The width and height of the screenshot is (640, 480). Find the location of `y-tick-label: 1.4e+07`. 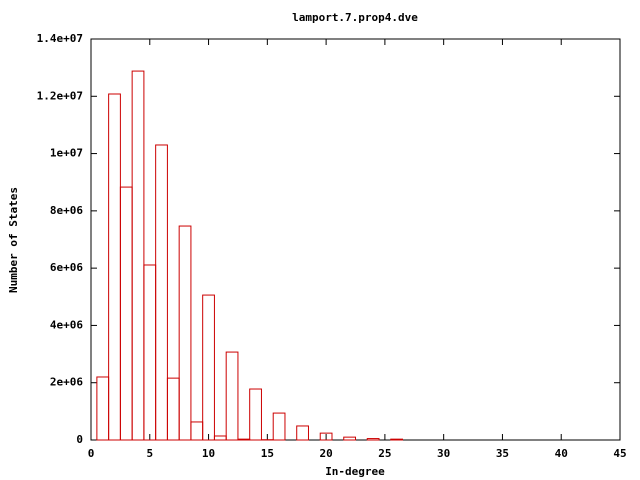

y-tick-label: 1.4e+07 is located at coordinates (60, 38).